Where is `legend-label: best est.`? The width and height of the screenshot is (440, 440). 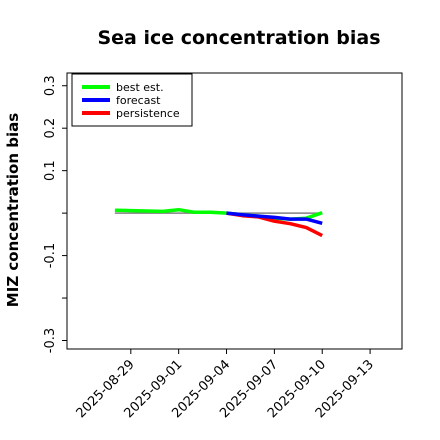 legend-label: best est. is located at coordinates (140, 87).